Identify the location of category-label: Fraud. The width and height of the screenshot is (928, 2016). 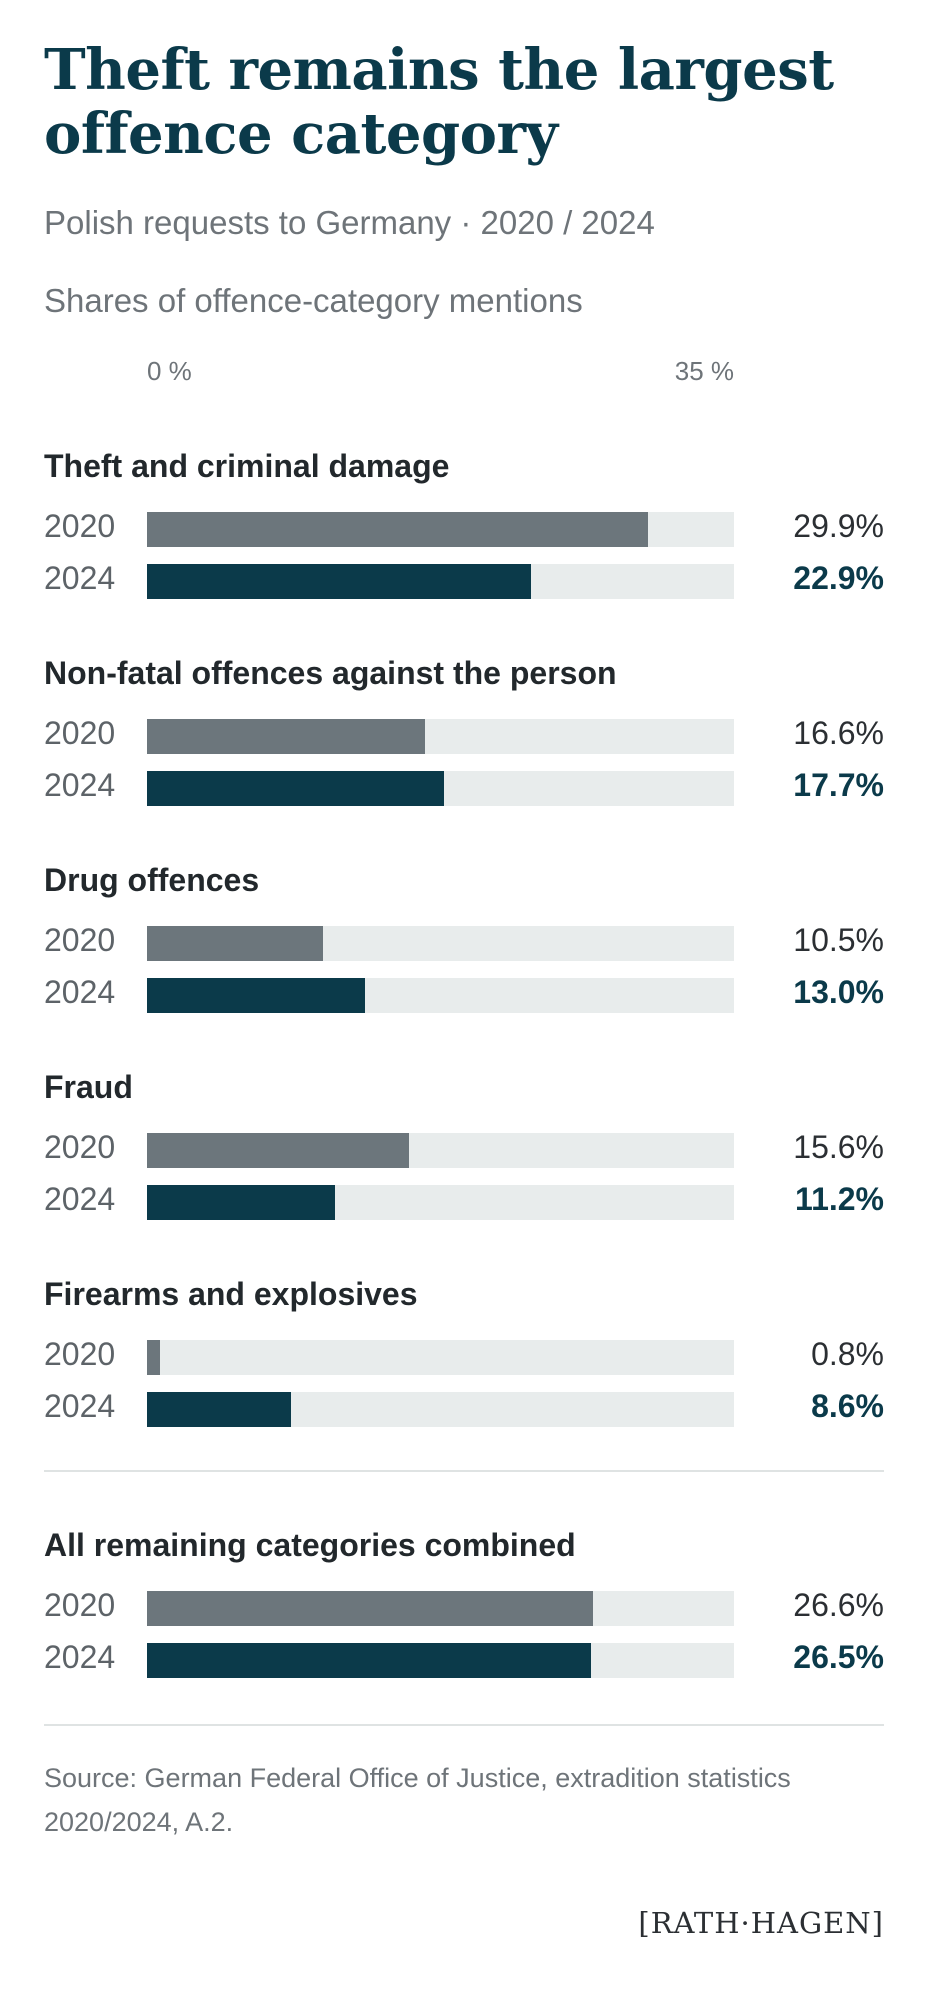
(88, 1087).